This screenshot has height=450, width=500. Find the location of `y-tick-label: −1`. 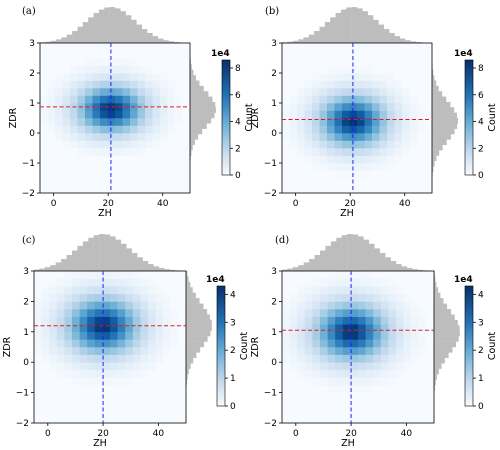

y-tick-label: −1 is located at coordinates (22, 394).